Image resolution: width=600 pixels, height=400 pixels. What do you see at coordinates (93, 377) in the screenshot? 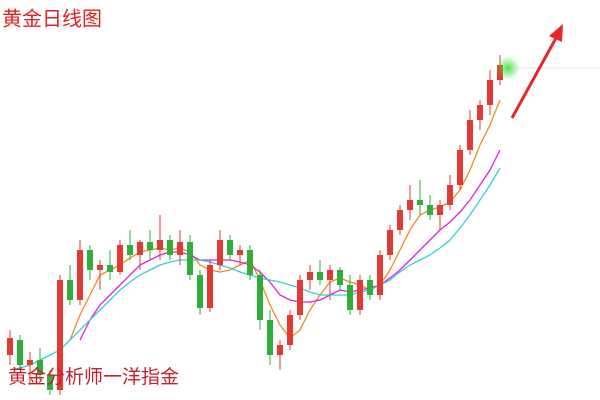
I see `watermark: 黄金分析师一洋指金` at bounding box center [93, 377].